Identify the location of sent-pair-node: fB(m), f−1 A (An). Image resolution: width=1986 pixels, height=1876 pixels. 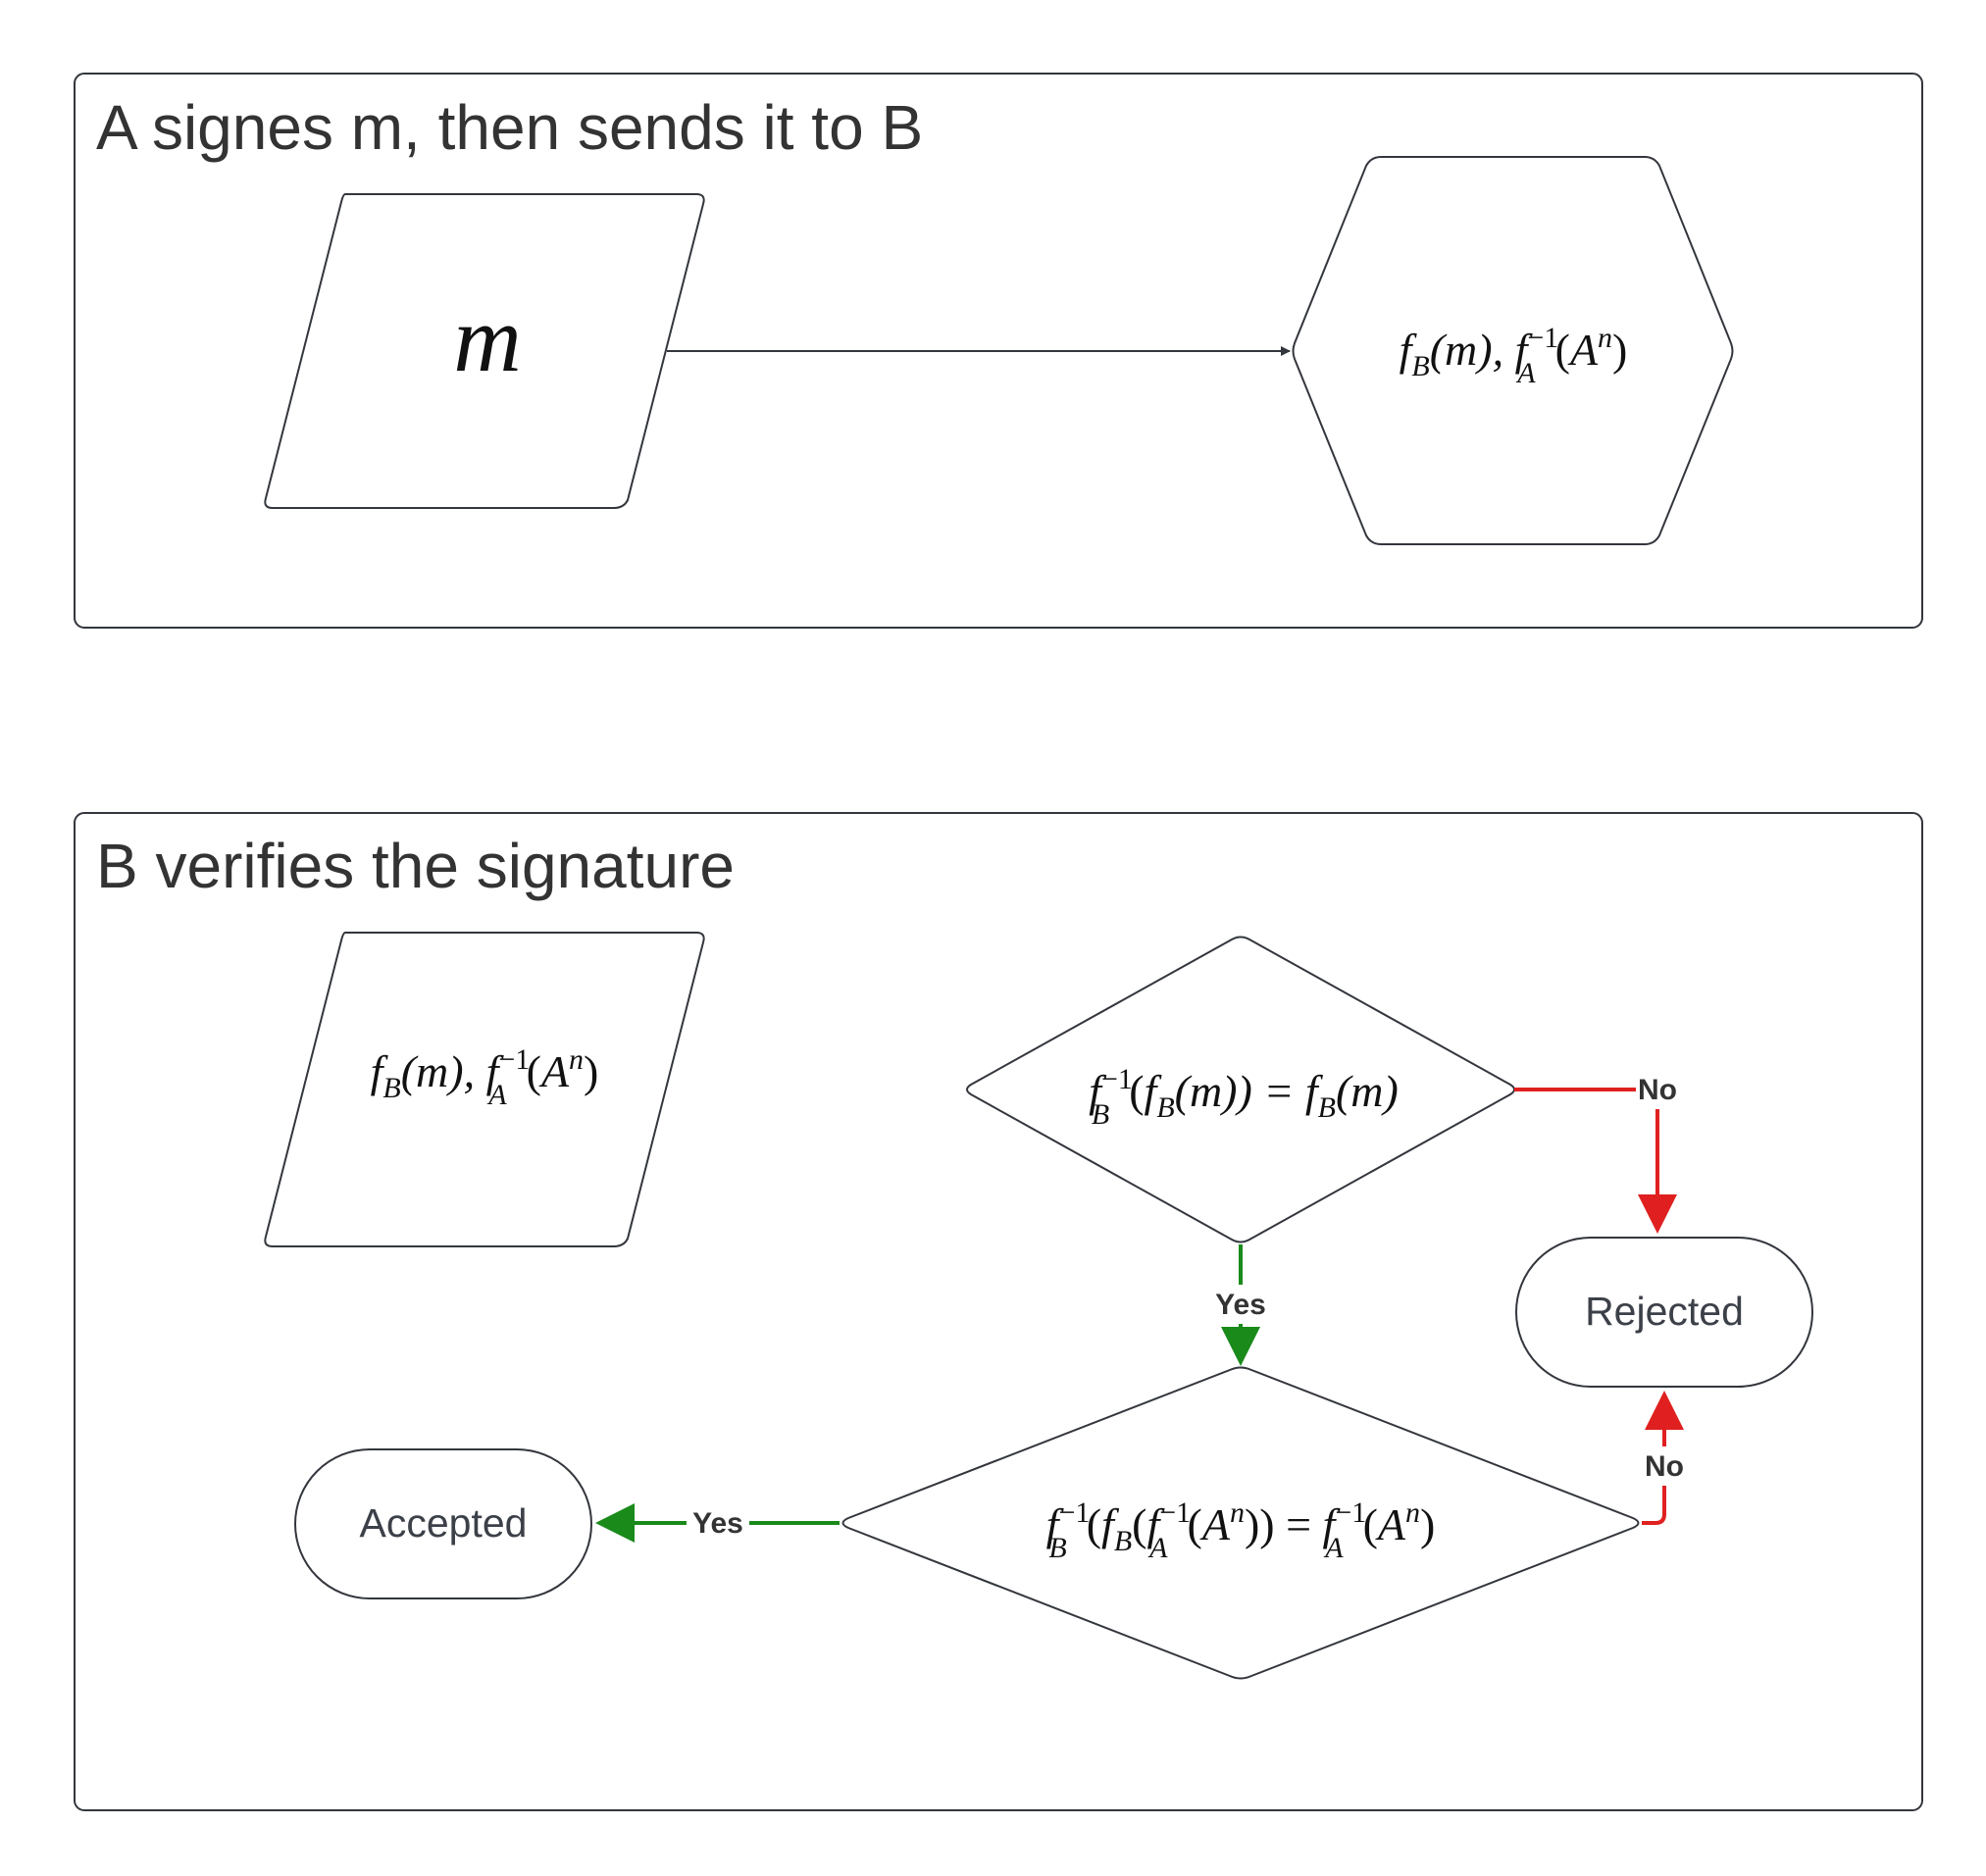
(1513, 350).